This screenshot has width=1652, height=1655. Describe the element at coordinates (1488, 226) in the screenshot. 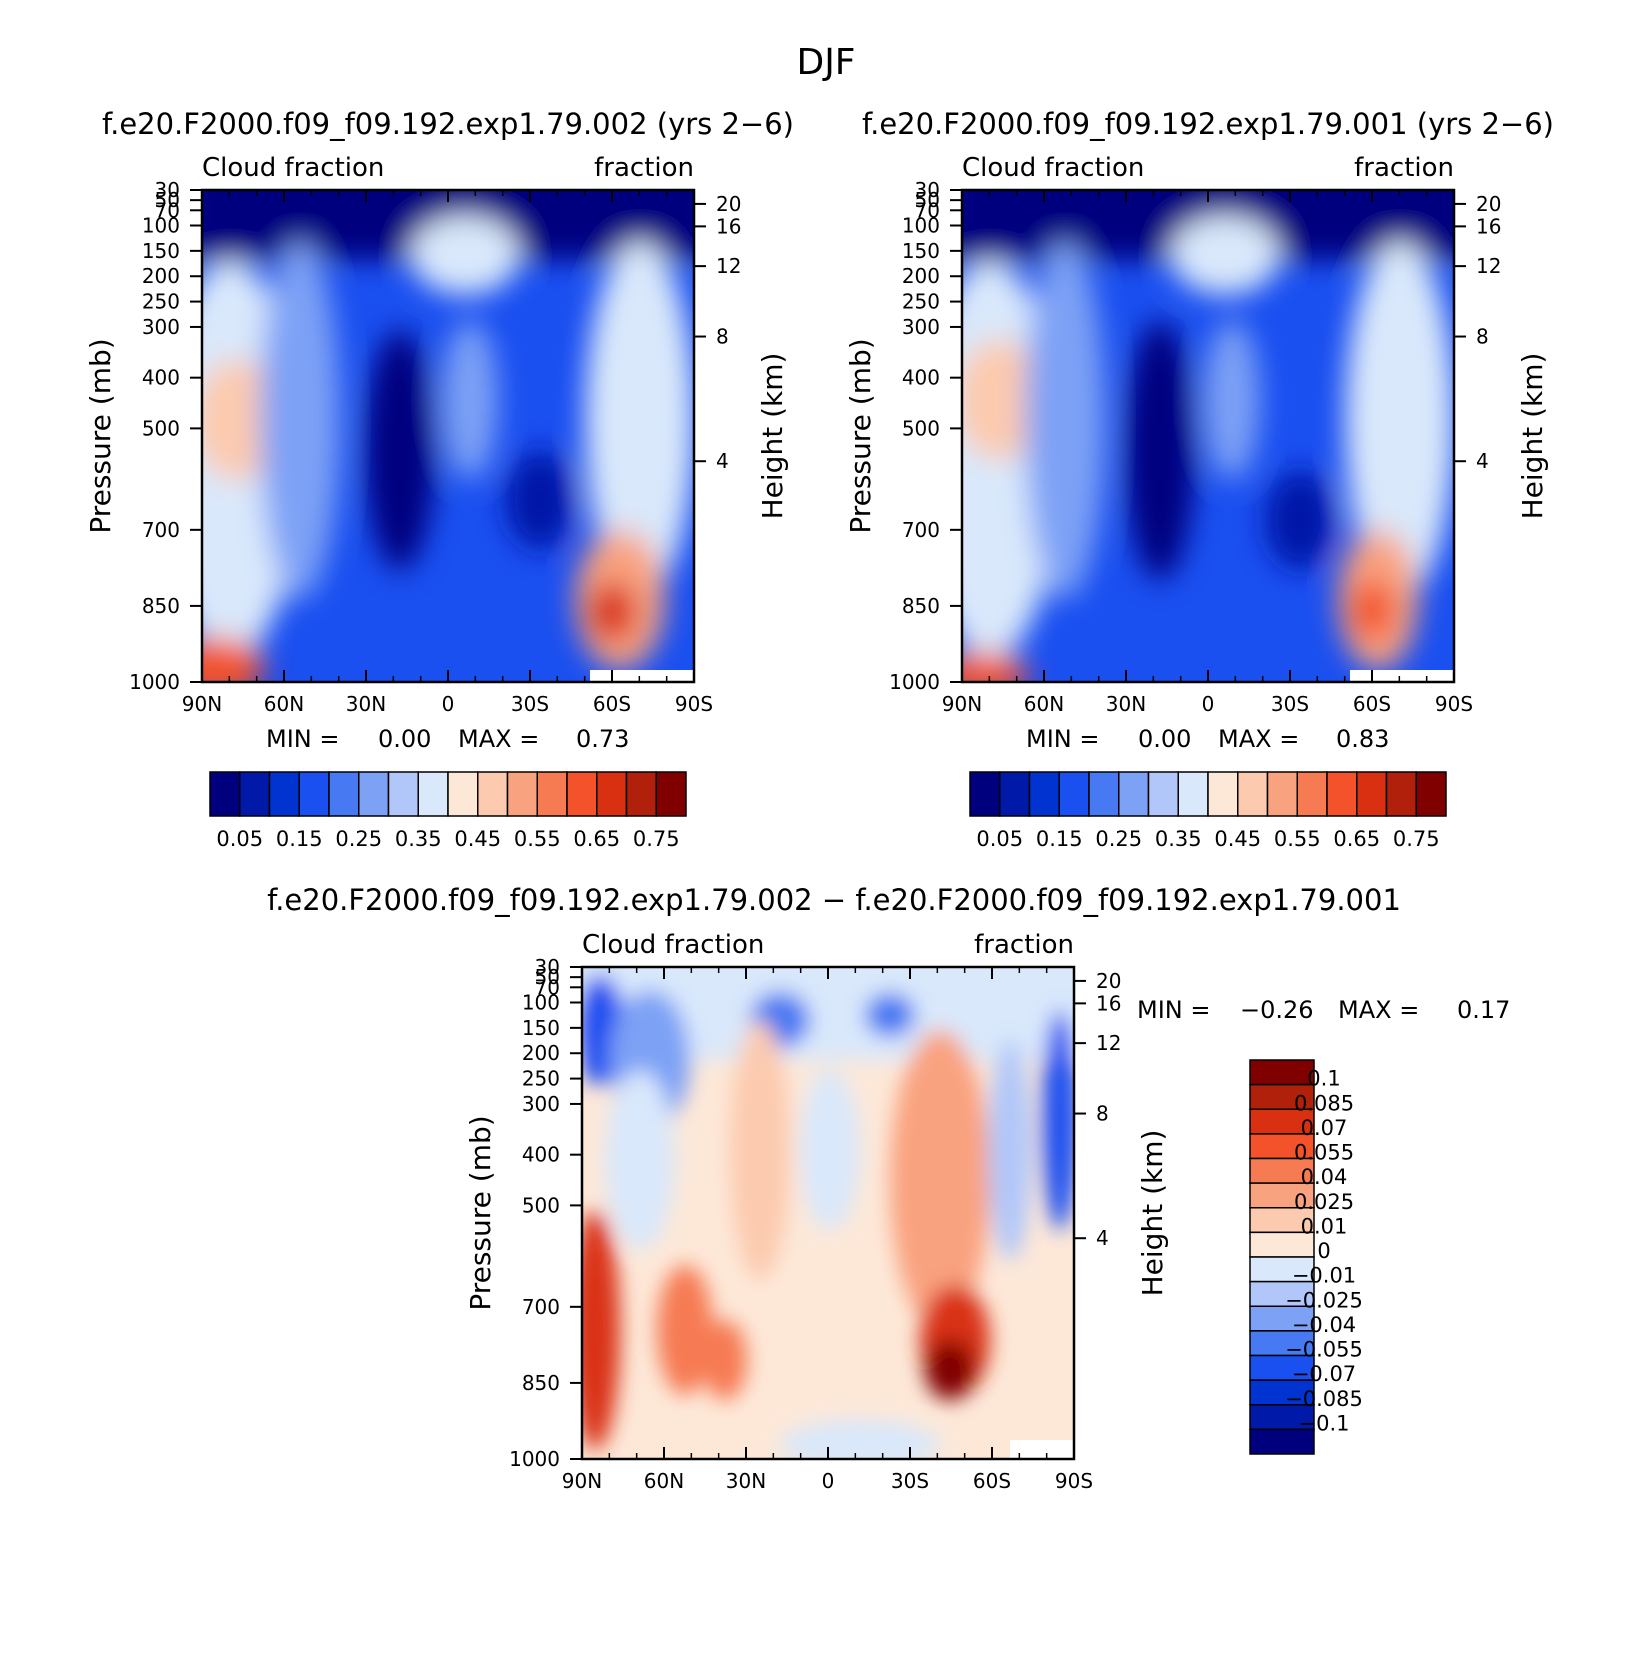

I see `y-right-tick-label: 16` at that location.